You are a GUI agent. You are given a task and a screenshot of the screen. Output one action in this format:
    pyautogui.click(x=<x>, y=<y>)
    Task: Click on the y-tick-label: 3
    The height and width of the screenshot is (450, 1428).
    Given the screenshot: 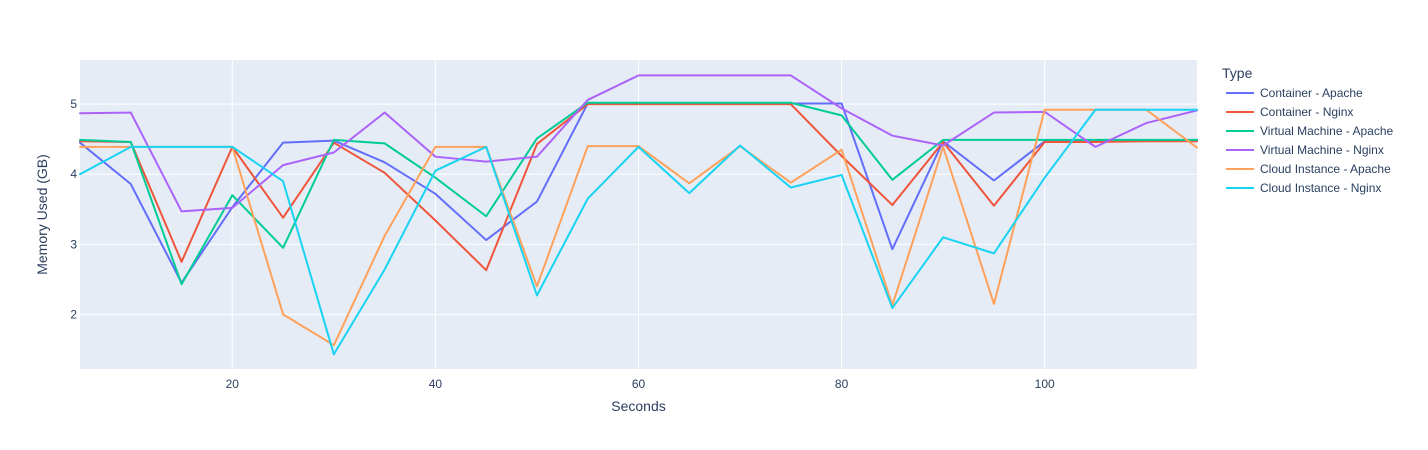 What is the action you would take?
    pyautogui.click(x=73, y=244)
    